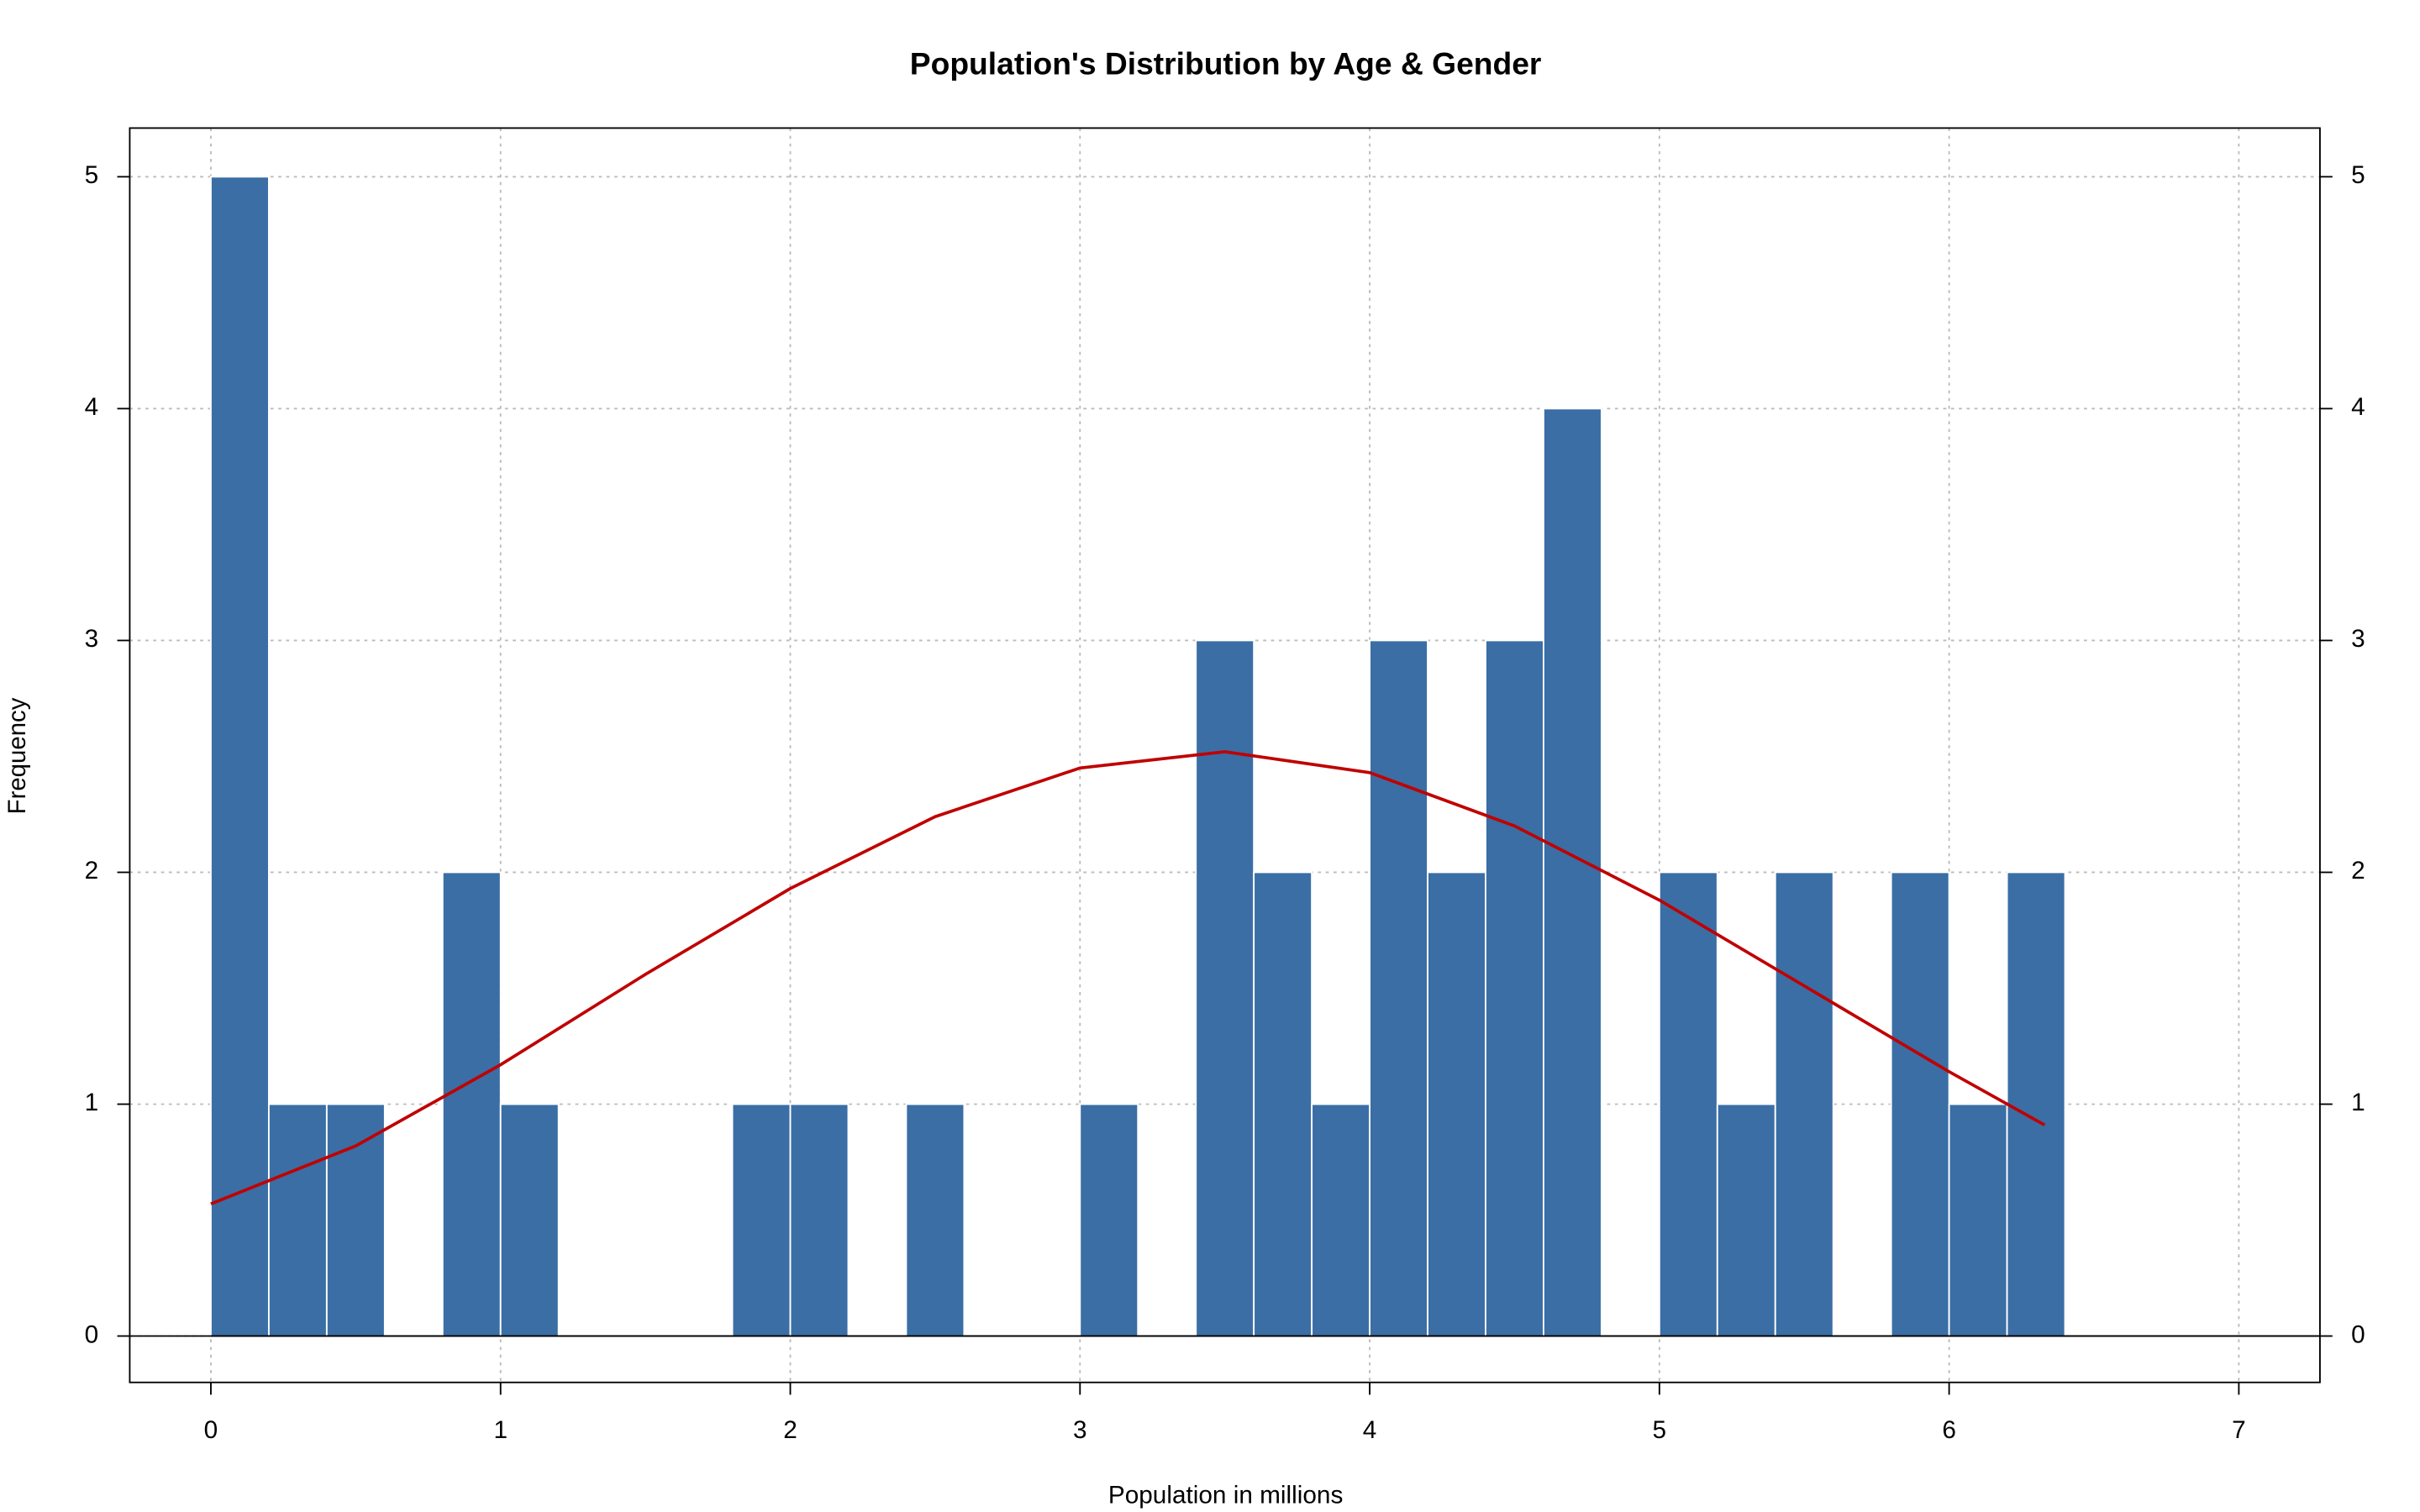  I want to click on x-tick-label: 6, so click(1949, 1430).